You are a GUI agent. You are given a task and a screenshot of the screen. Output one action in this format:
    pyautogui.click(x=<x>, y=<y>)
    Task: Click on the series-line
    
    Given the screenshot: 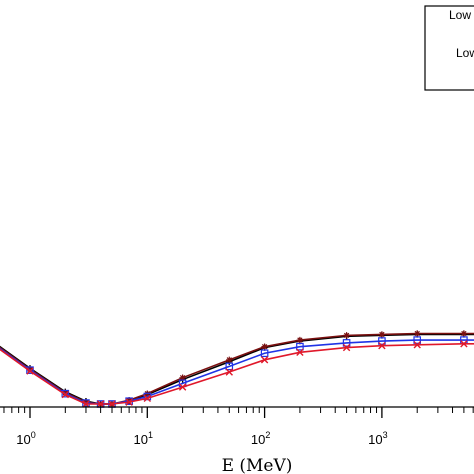 What is the action you would take?
    pyautogui.click(x=237, y=374)
    